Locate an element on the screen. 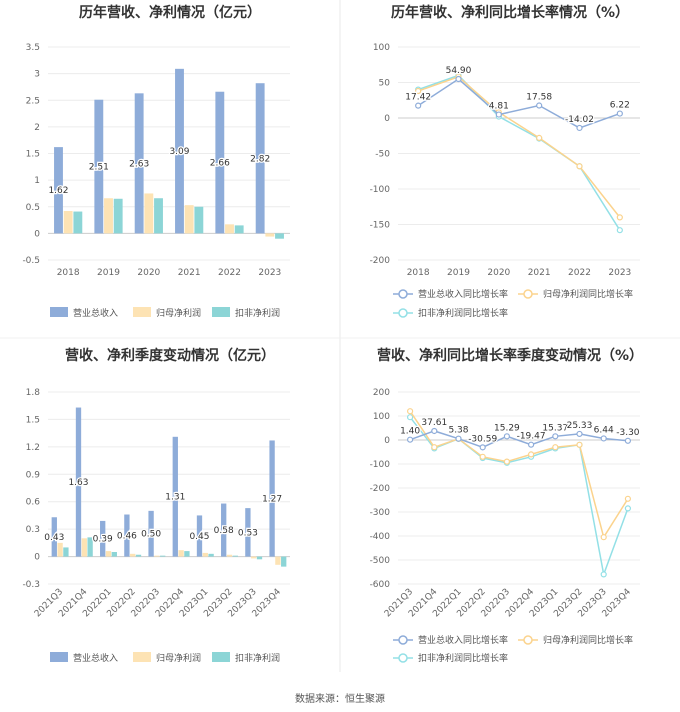 The height and width of the screenshot is (712, 680). data-label: 2.66 is located at coordinates (220, 164).